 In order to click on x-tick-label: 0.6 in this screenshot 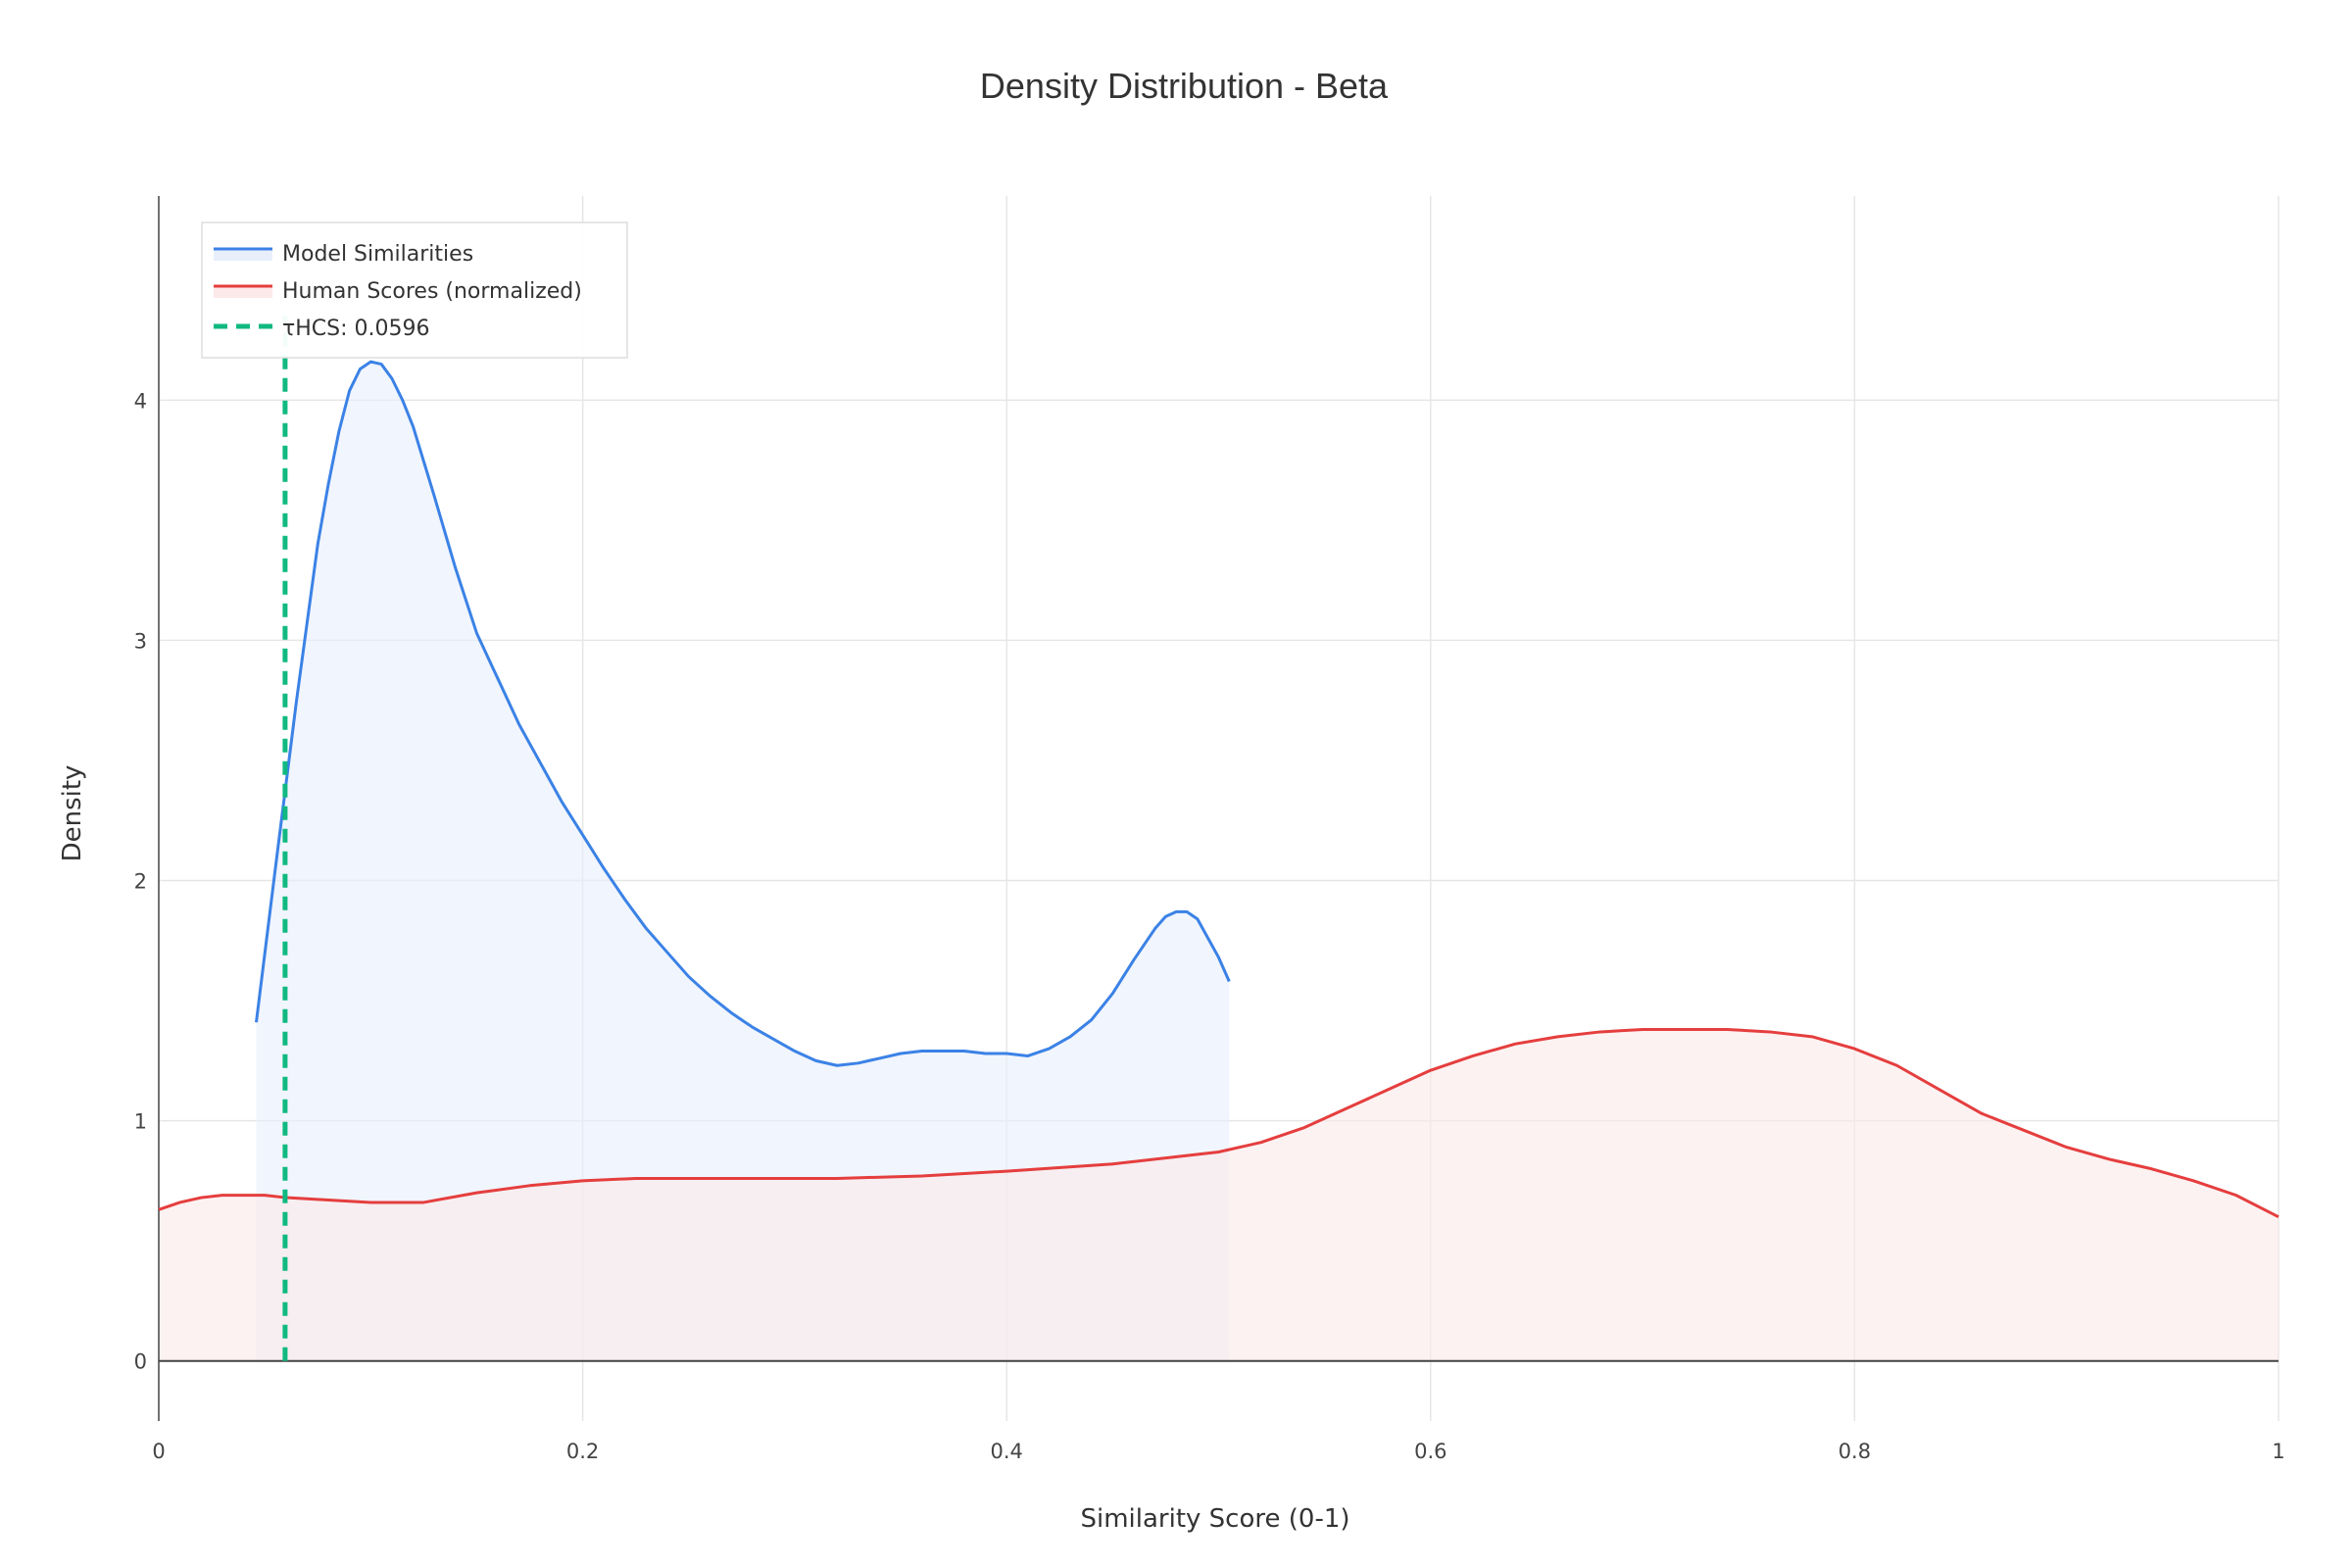, I will do `click(1430, 1451)`.